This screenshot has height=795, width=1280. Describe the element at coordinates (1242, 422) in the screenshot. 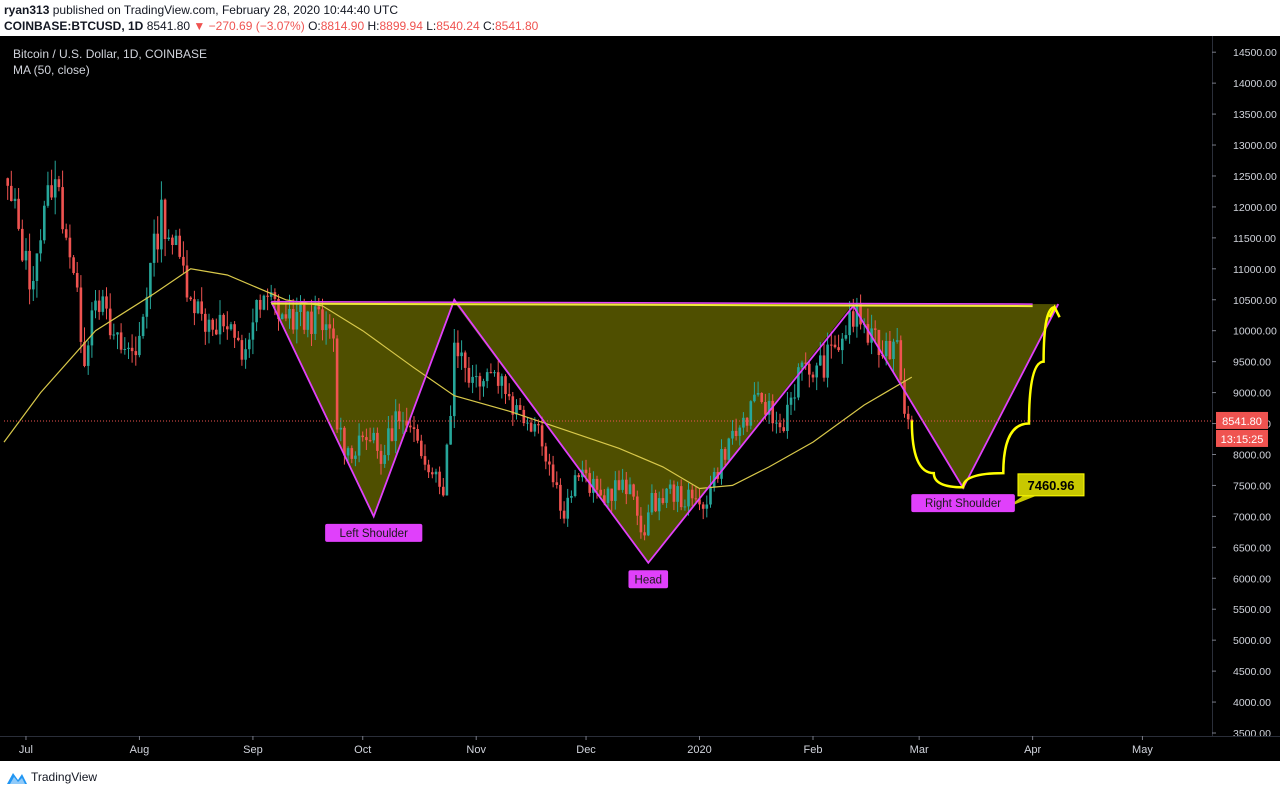

I see `last-price-tag-label: 8541.80` at that location.